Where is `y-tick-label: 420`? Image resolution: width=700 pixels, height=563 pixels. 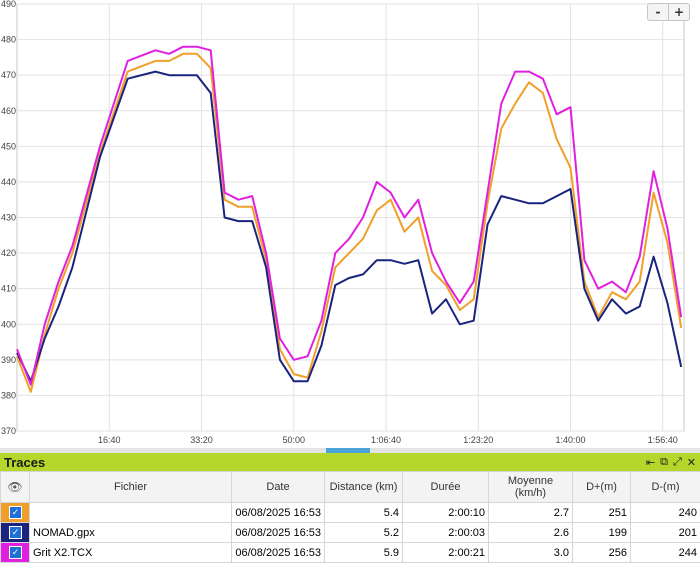 y-tick-label: 420 is located at coordinates (8, 253).